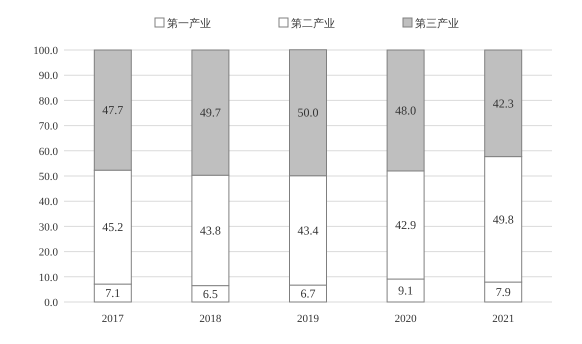  I want to click on data-label: 6.5, so click(210, 293).